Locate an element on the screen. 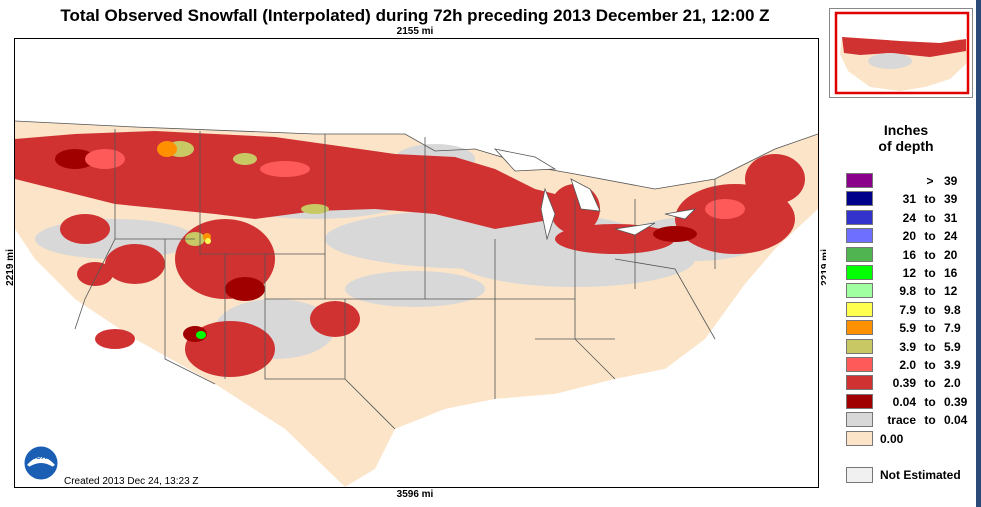 This screenshot has height=507, width=981. legend-low: trace is located at coordinates (901, 420).